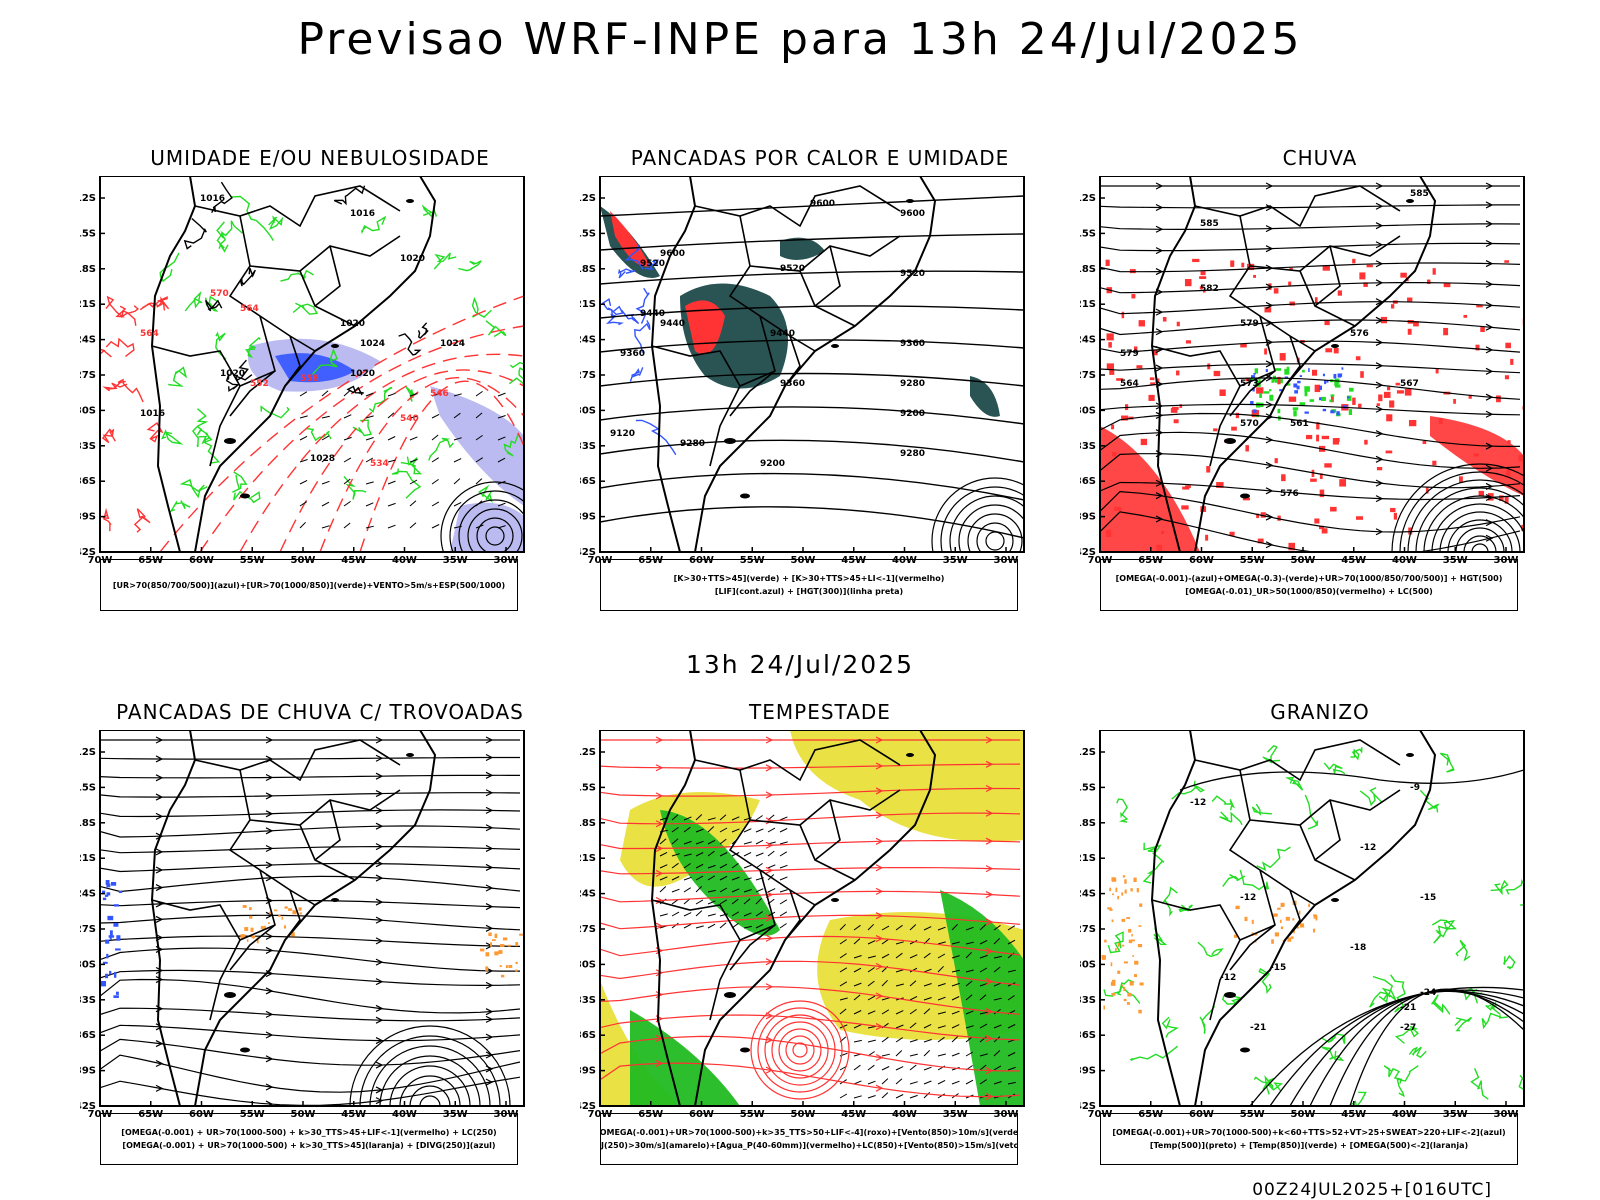  What do you see at coordinates (622, 434) in the screenshot?
I see `contour-label: 9120` at bounding box center [622, 434].